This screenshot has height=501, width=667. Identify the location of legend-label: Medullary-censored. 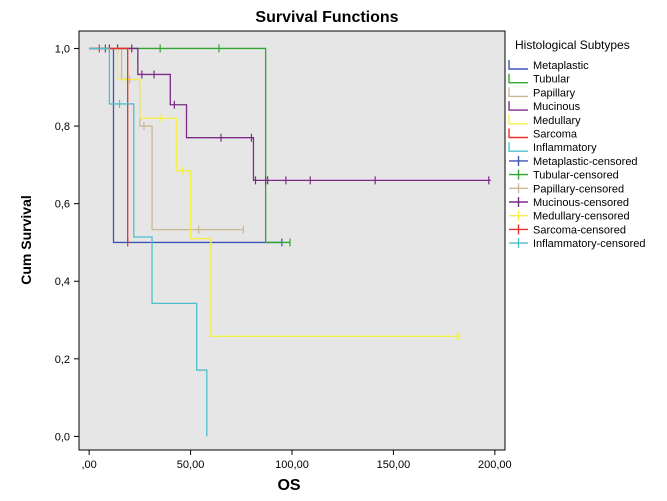
(581, 217).